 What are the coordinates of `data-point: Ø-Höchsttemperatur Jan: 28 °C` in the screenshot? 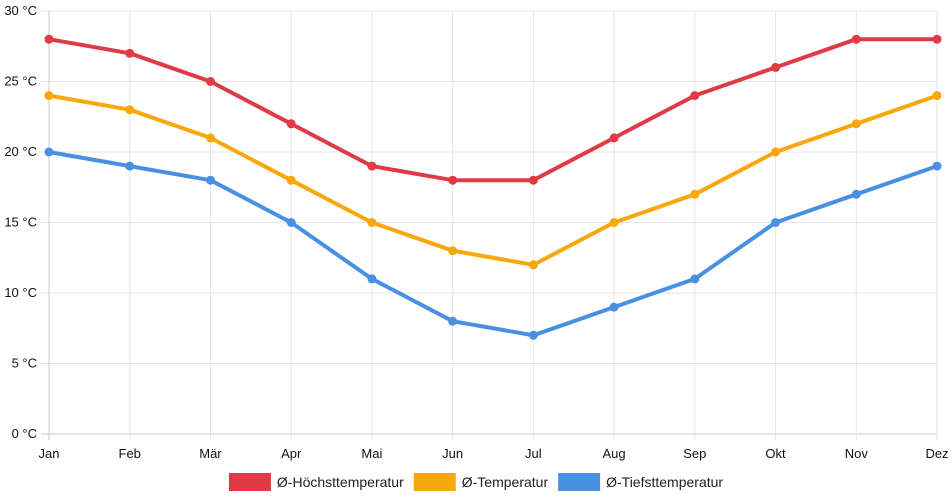 It's located at (49, 39).